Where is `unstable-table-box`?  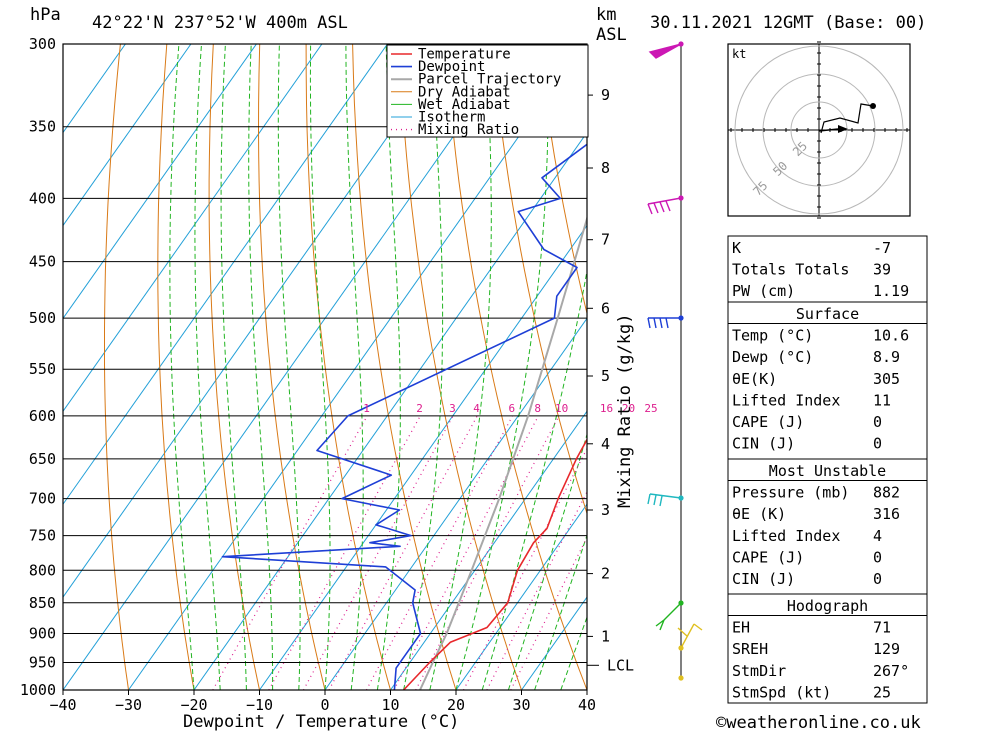
unstable-table-box is located at coordinates (827, 526).